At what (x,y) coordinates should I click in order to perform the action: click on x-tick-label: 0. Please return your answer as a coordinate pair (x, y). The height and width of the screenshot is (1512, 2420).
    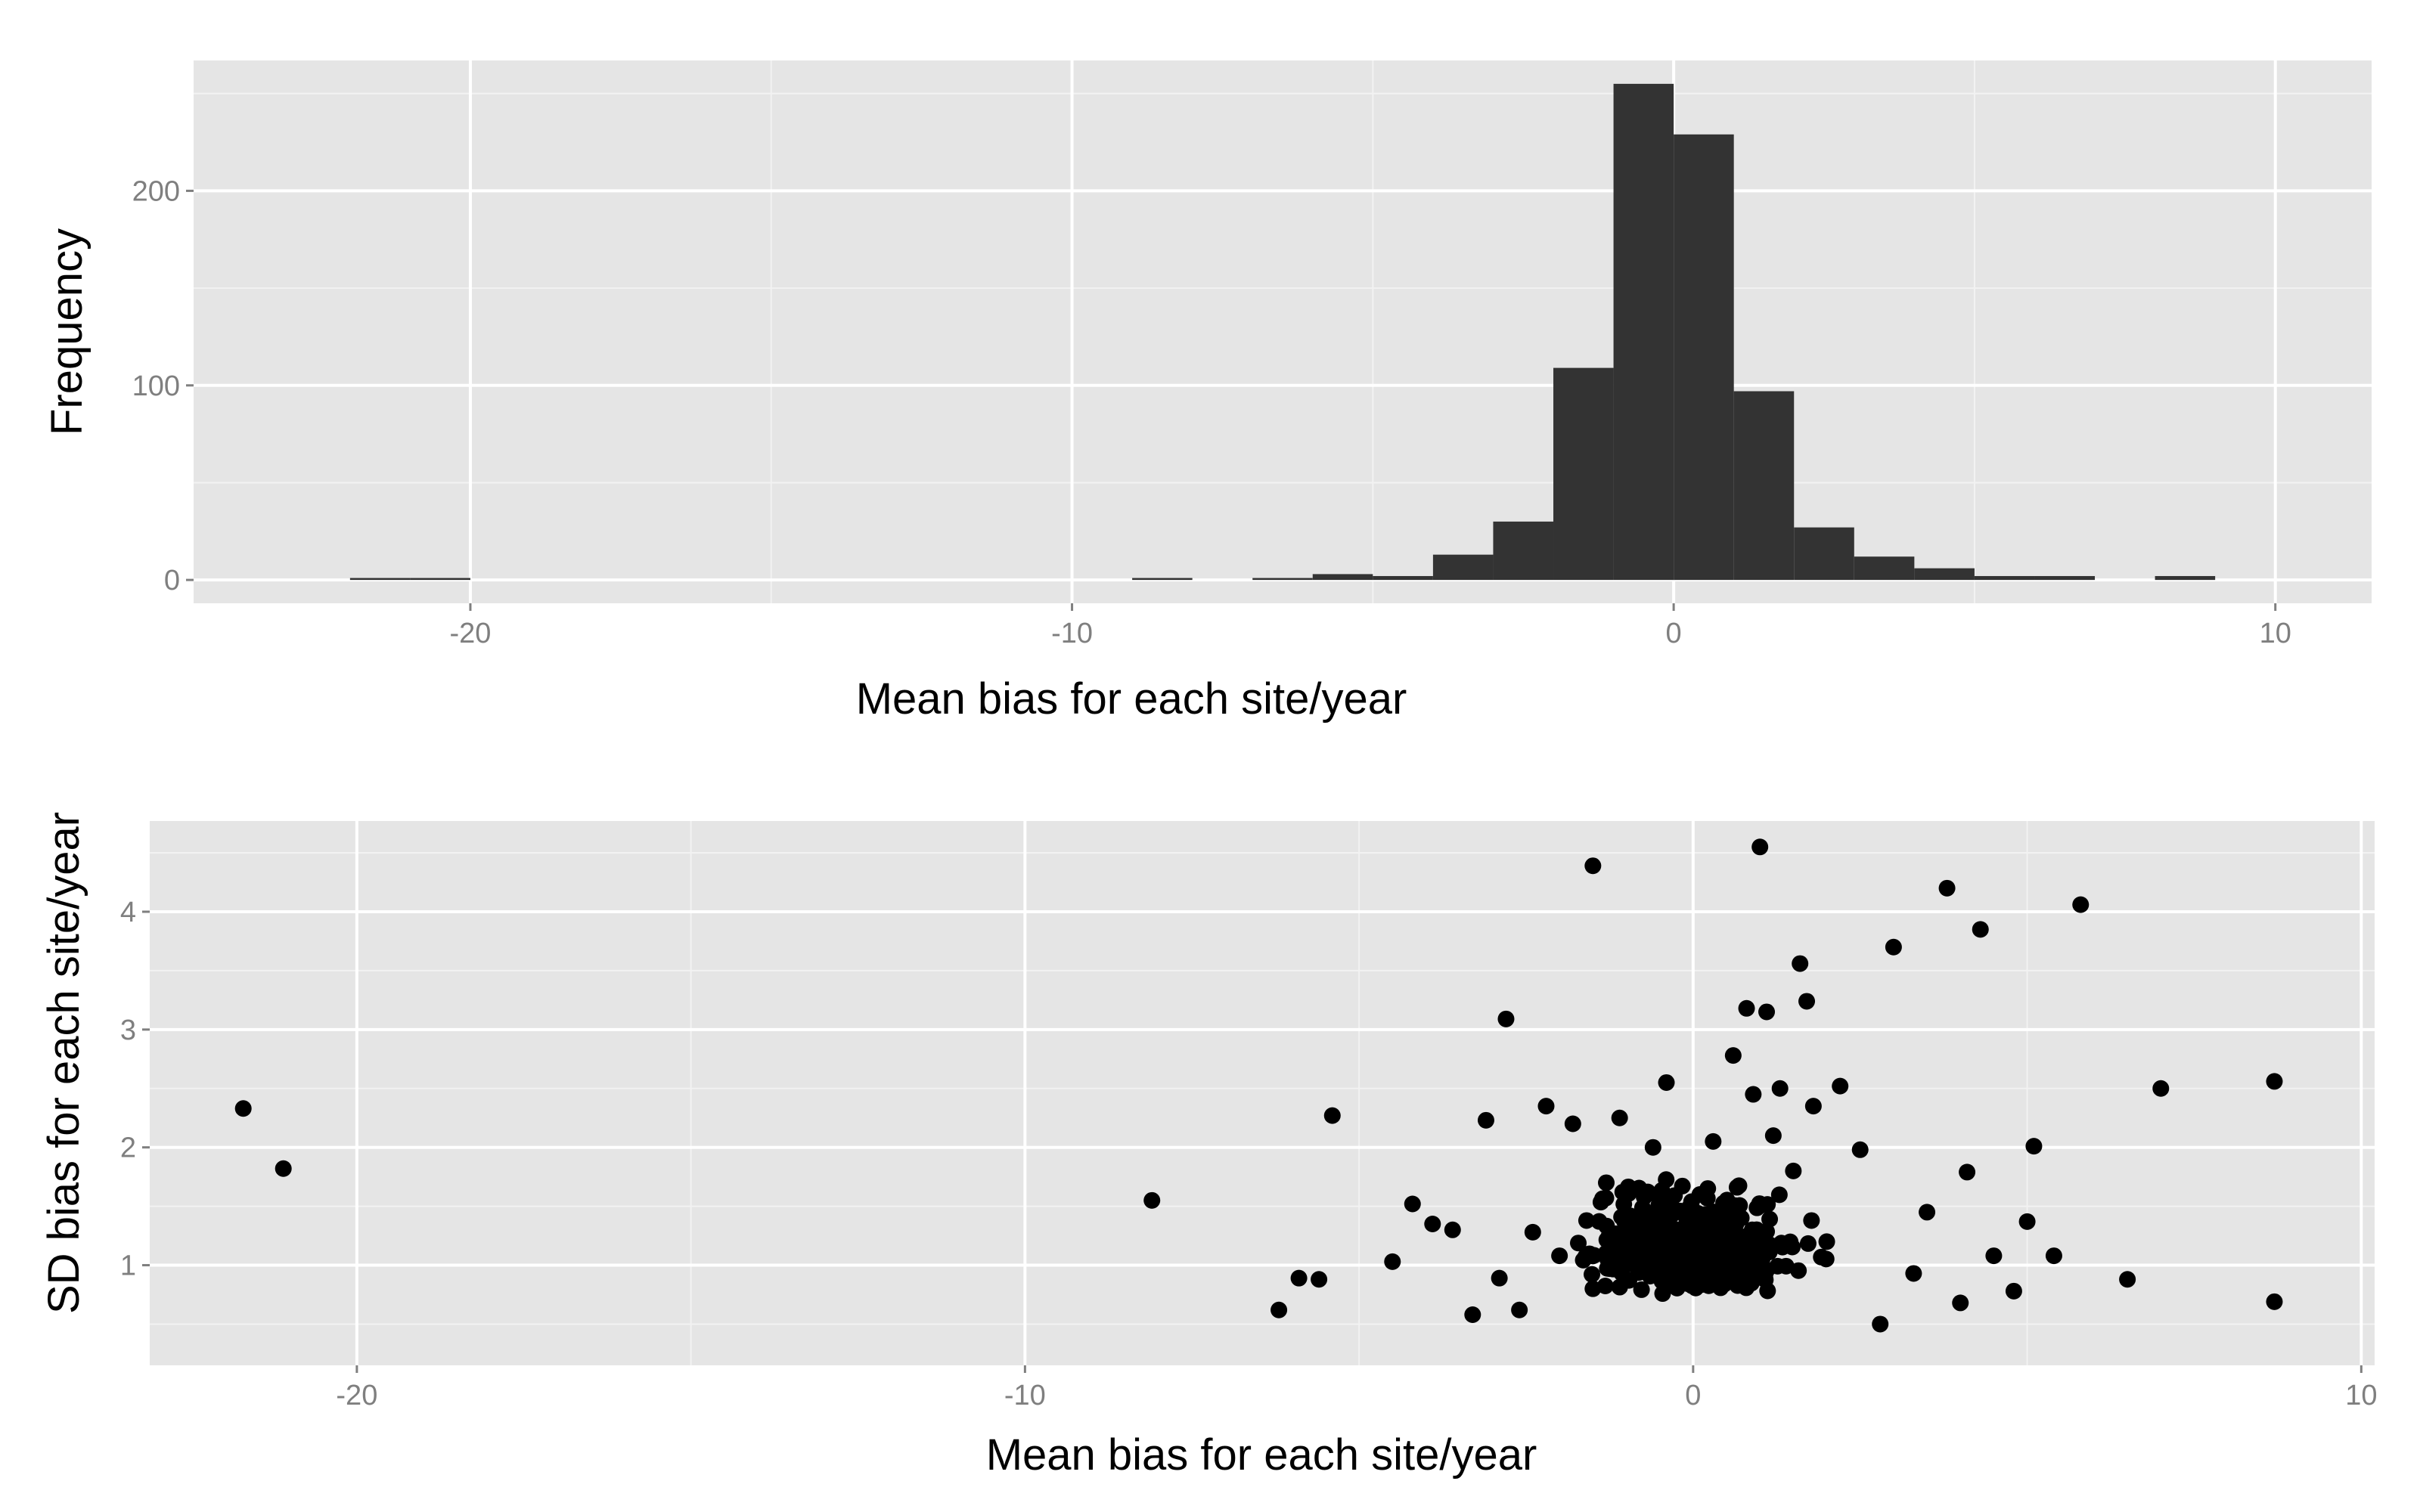
    Looking at the image, I should click on (1674, 633).